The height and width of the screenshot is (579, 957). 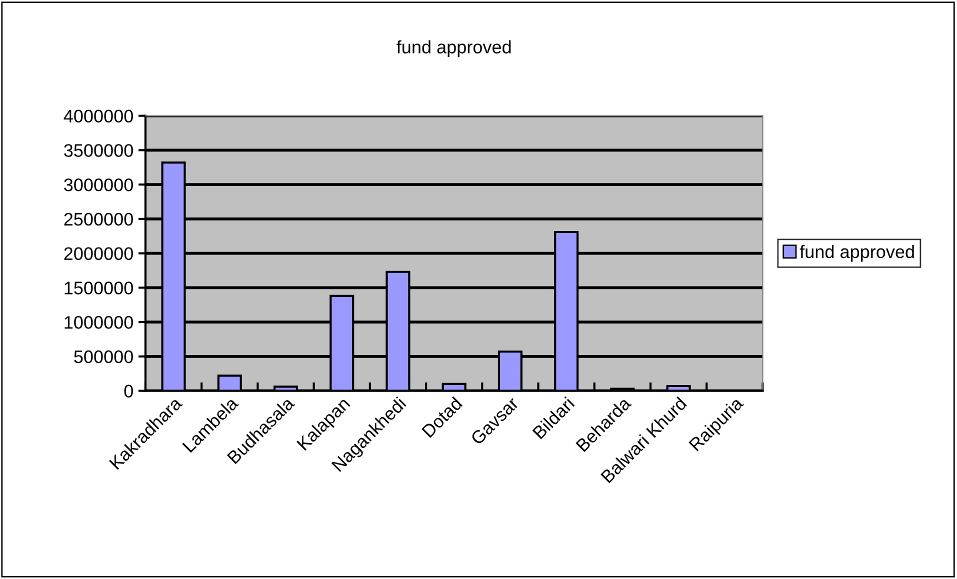 I want to click on y-tick-label: 4000000, so click(x=98, y=116).